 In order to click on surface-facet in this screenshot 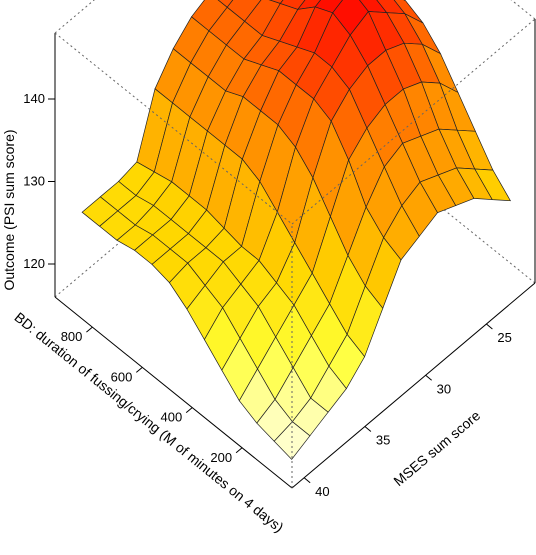, I will do `click(225, 4)`.